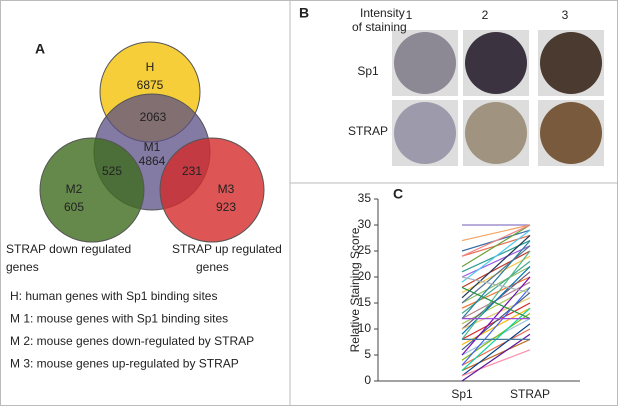 The height and width of the screenshot is (411, 618). What do you see at coordinates (498, 98) in the screenshot?
I see `tissue-grid` at bounding box center [498, 98].